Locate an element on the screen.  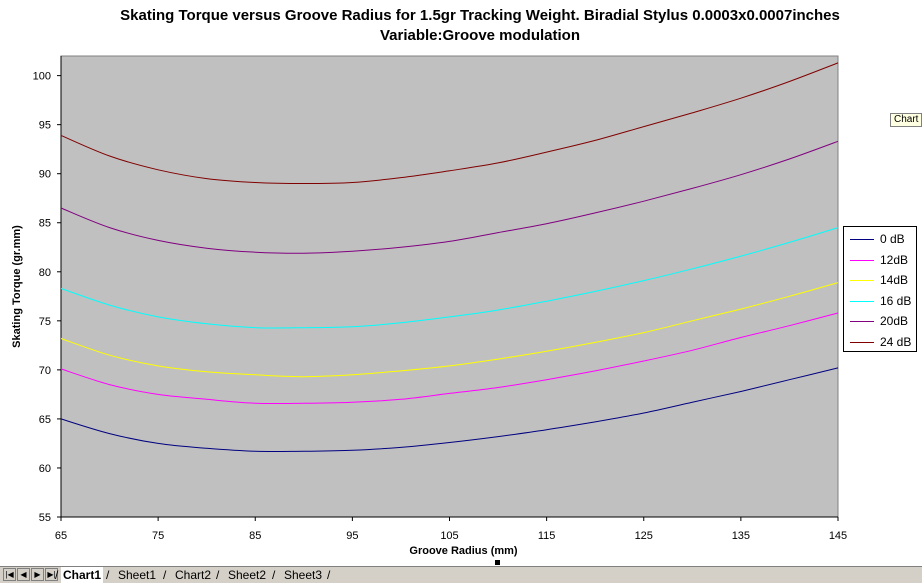
y-tick-label: 90 is located at coordinates (45, 175).